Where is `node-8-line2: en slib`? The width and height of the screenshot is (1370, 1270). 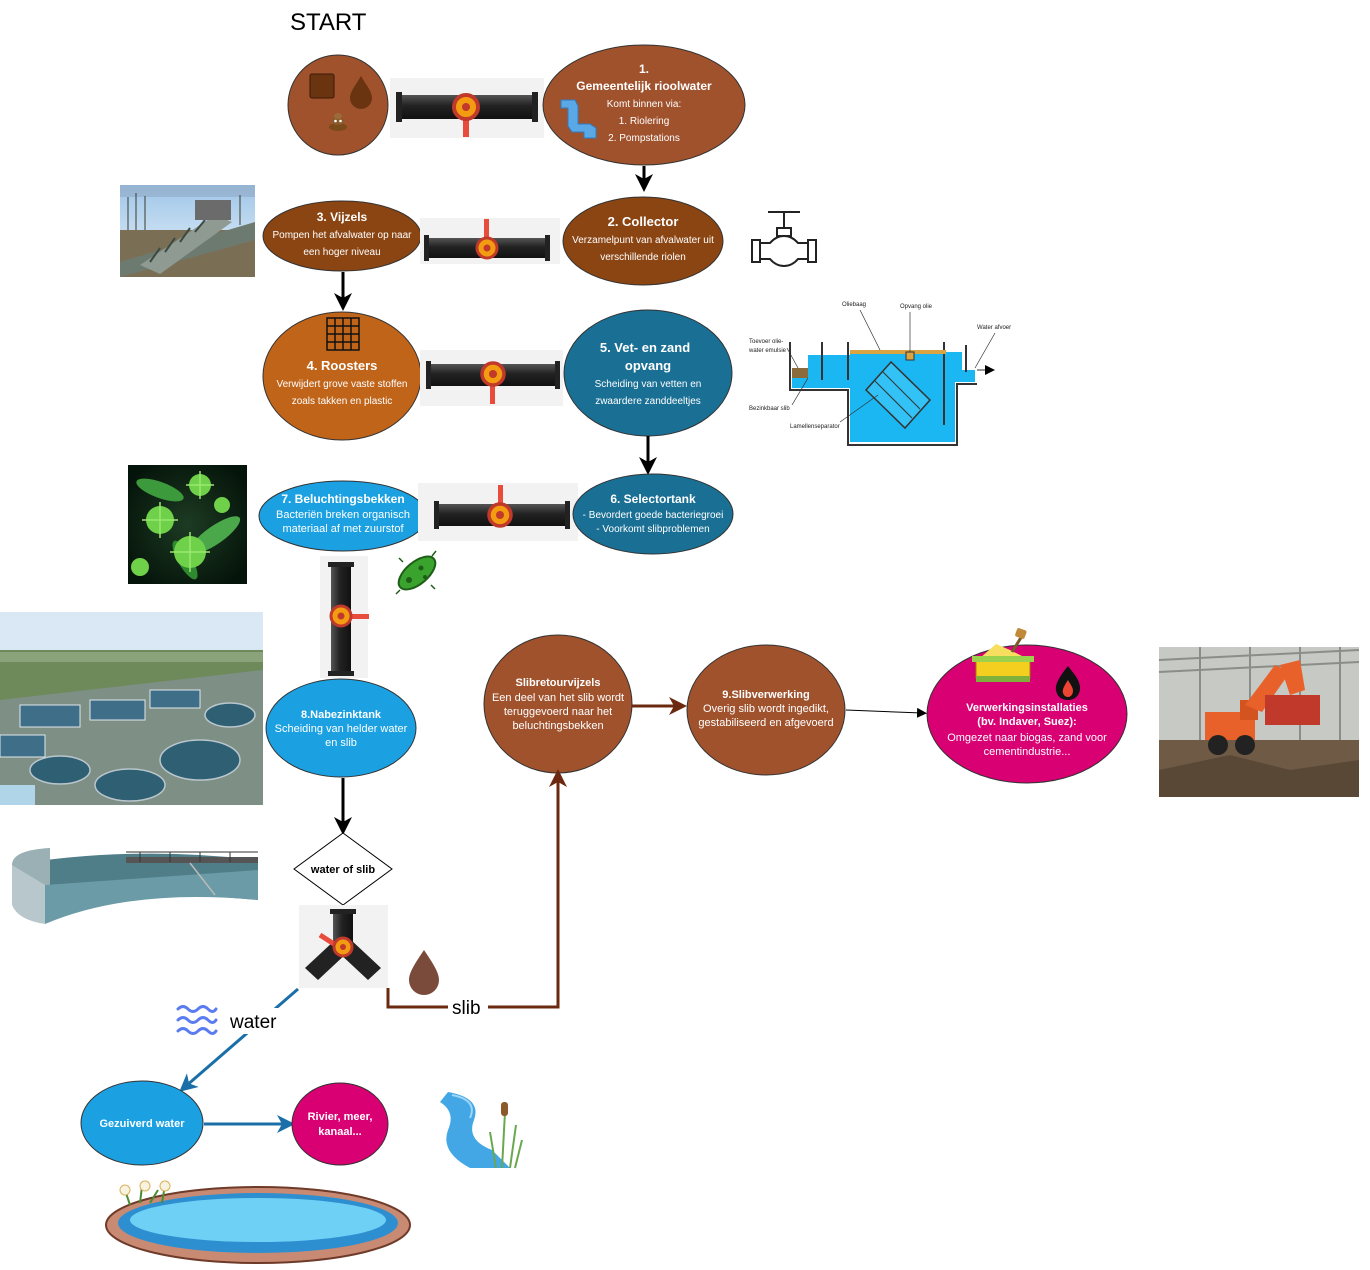
node-8-line2: en slib is located at coordinates (341, 743).